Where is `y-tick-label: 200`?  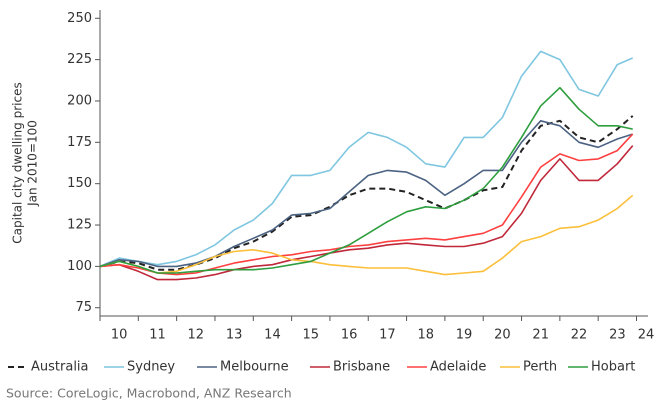
y-tick-label: 200 is located at coordinates (79, 100).